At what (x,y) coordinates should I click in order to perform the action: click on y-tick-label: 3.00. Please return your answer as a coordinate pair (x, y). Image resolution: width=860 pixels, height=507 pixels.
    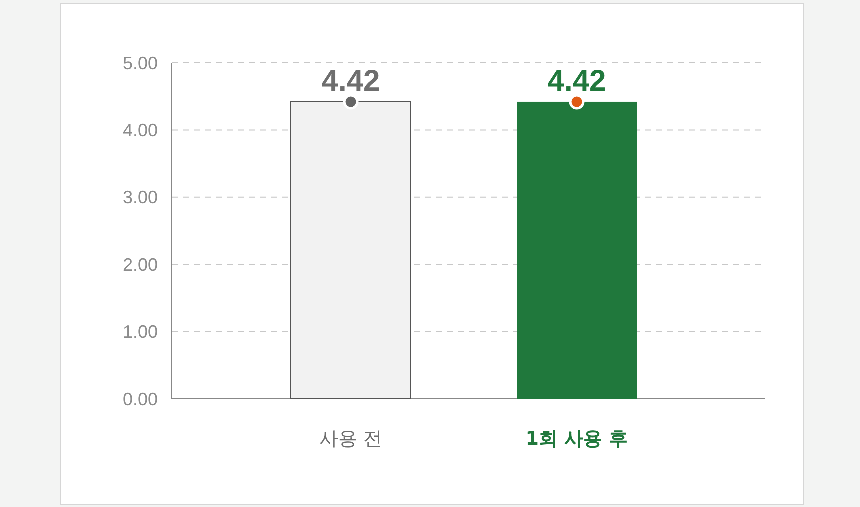
    Looking at the image, I should click on (140, 198).